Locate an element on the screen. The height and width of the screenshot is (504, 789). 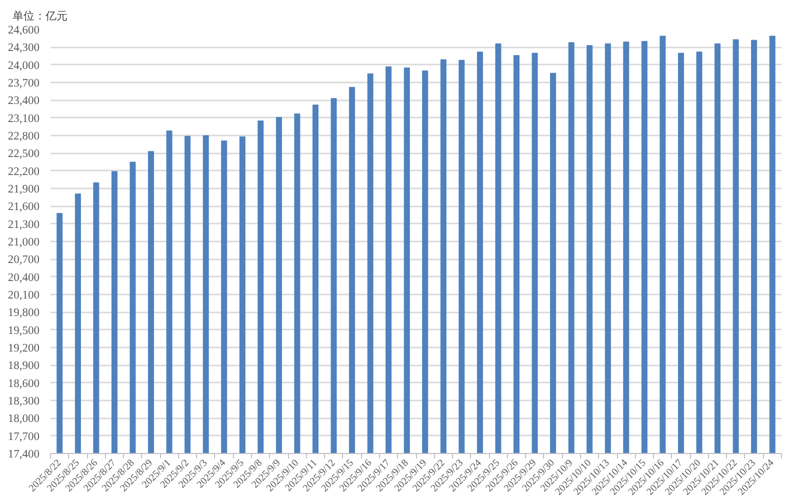
y-tick-label: 17,400 is located at coordinates (24, 454).